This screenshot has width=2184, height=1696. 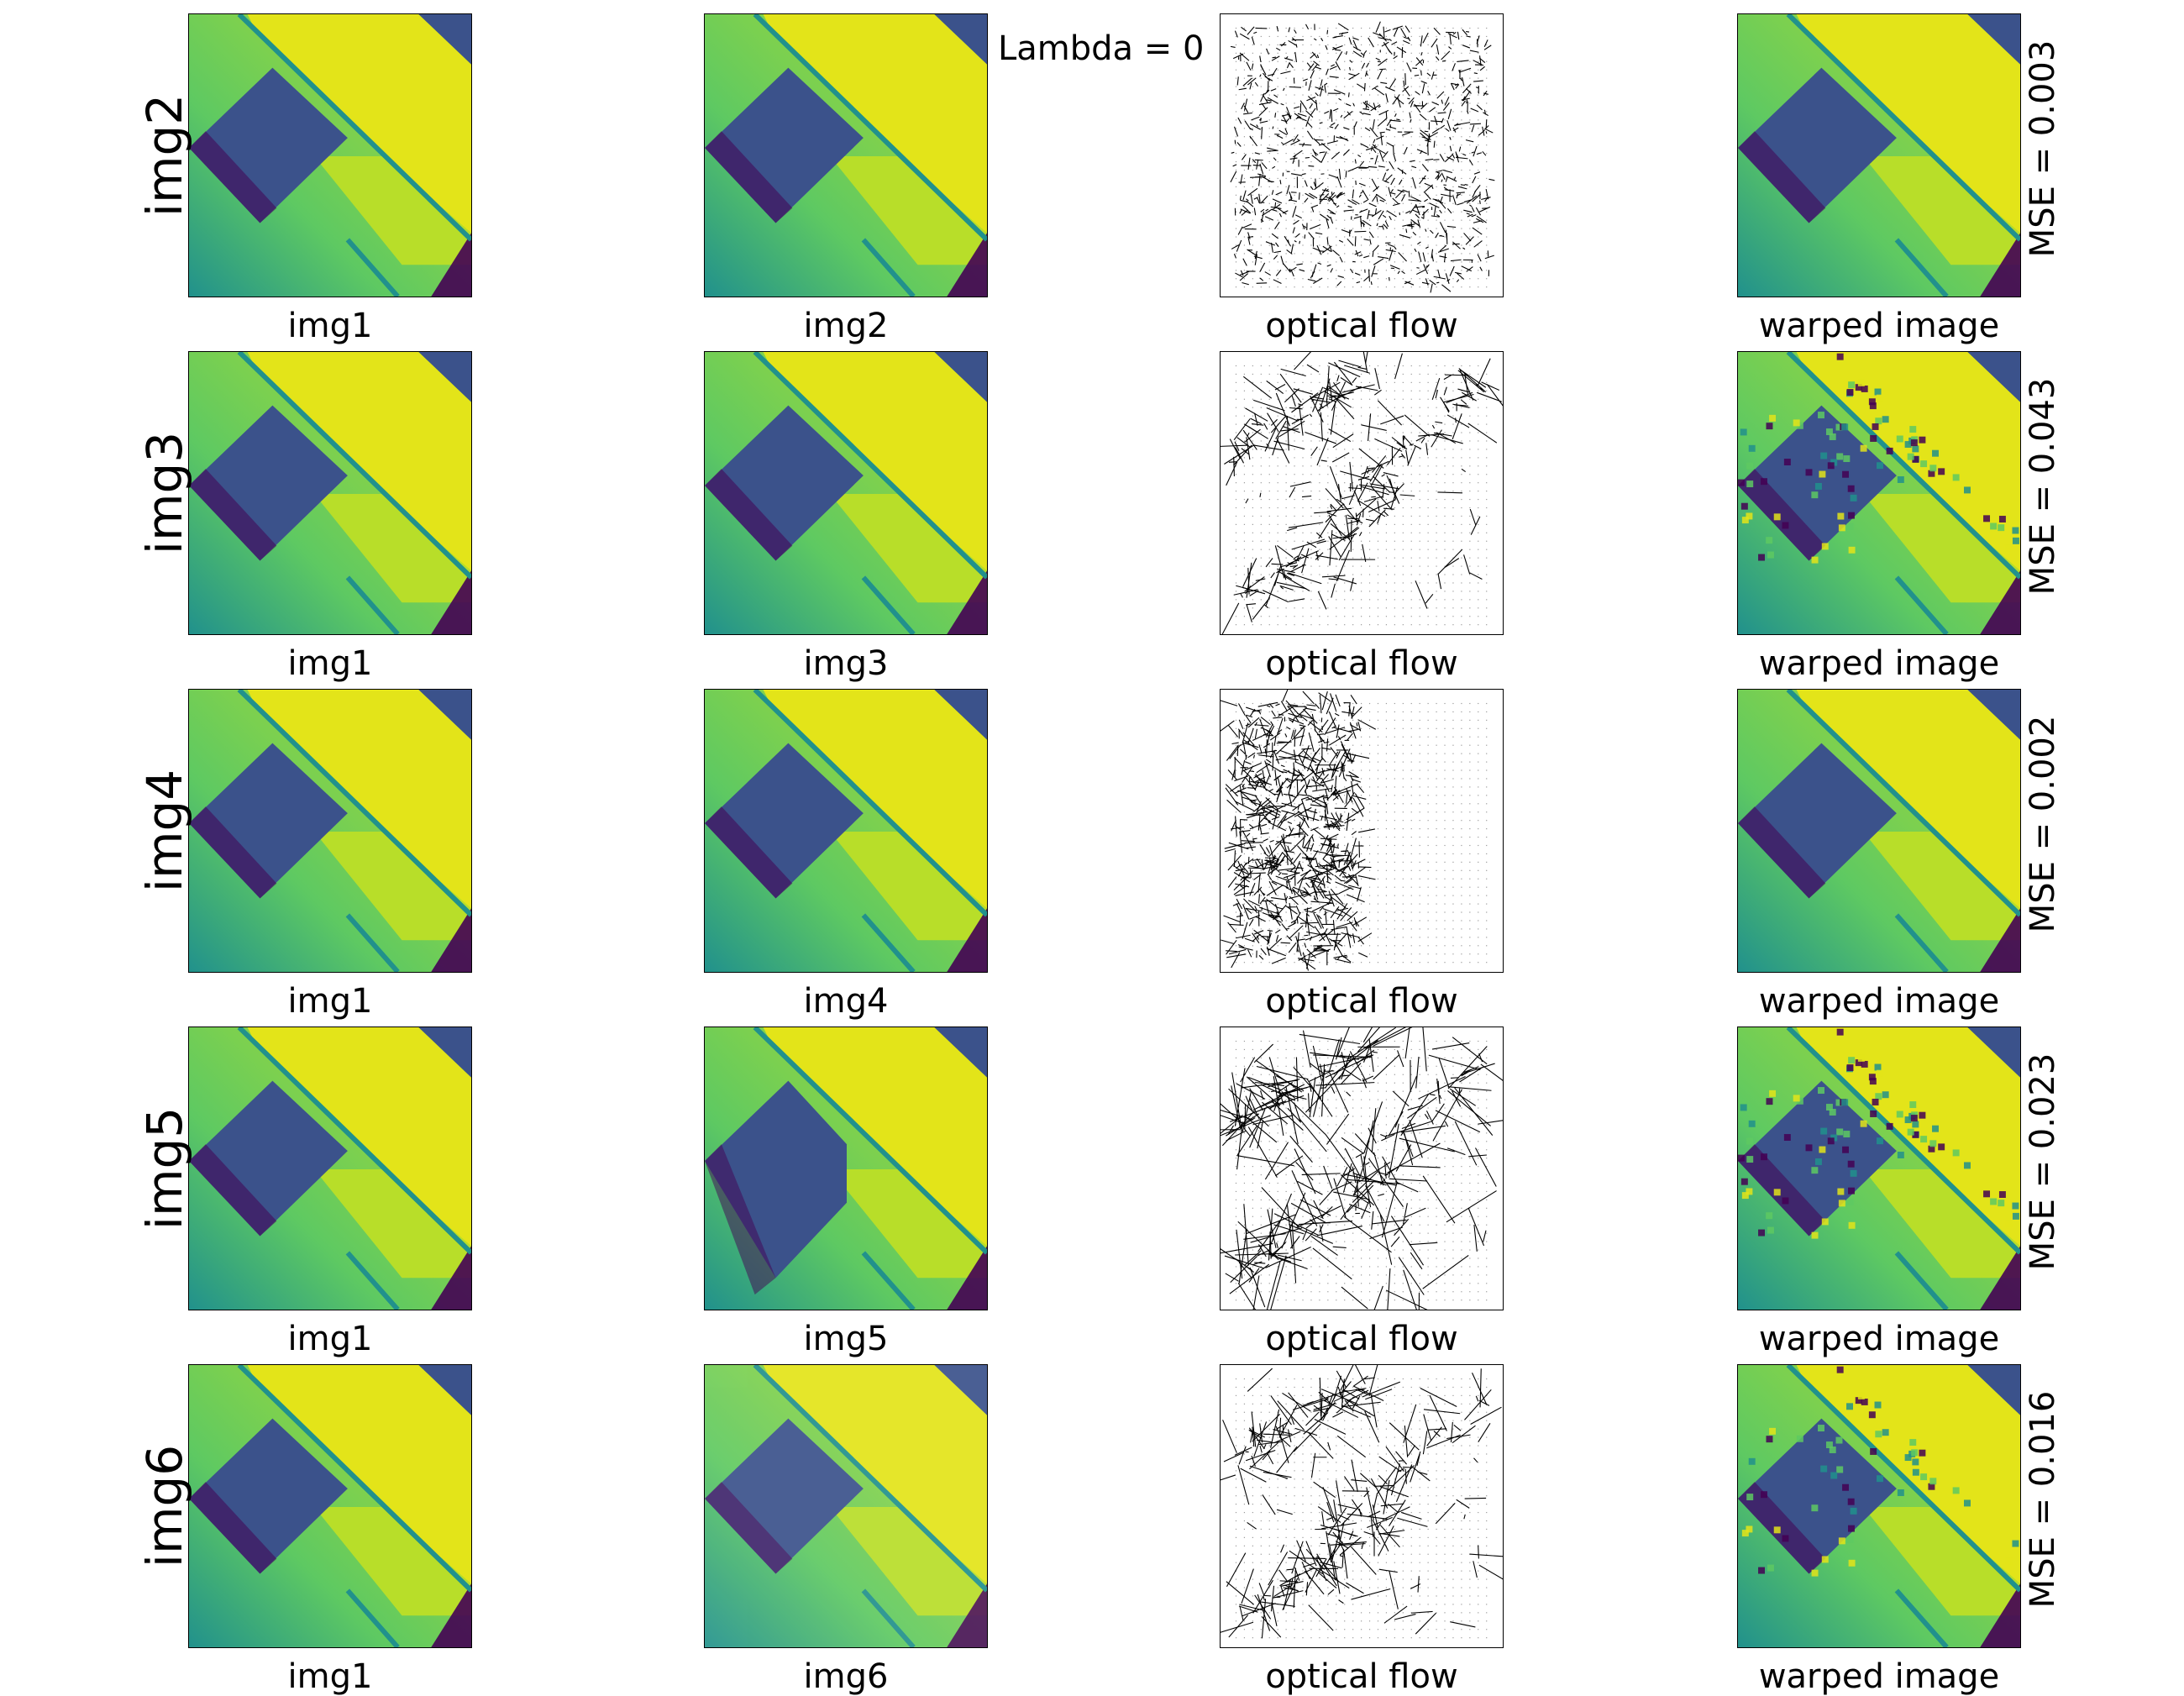 What do you see at coordinates (2043, 1162) in the screenshot?
I see `mse-label: MSE = 0.023` at bounding box center [2043, 1162].